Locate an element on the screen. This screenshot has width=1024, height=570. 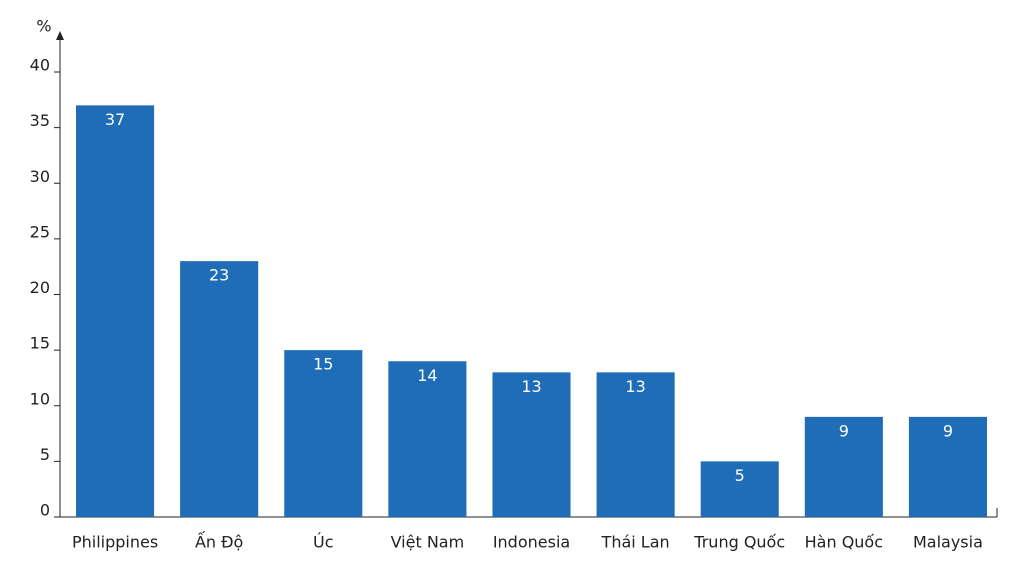
y-tick-label: 15 is located at coordinates (40, 343).